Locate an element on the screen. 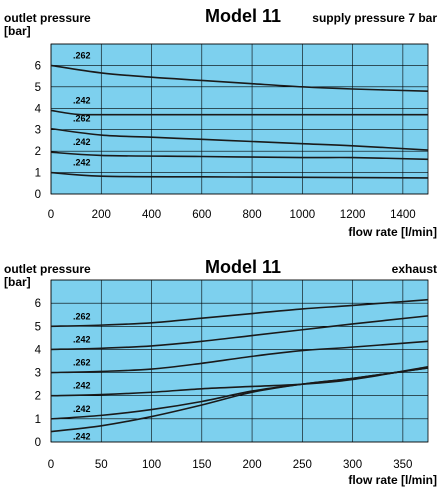 This screenshot has width=441, height=488. x-tick-label: 50 is located at coordinates (101, 465).